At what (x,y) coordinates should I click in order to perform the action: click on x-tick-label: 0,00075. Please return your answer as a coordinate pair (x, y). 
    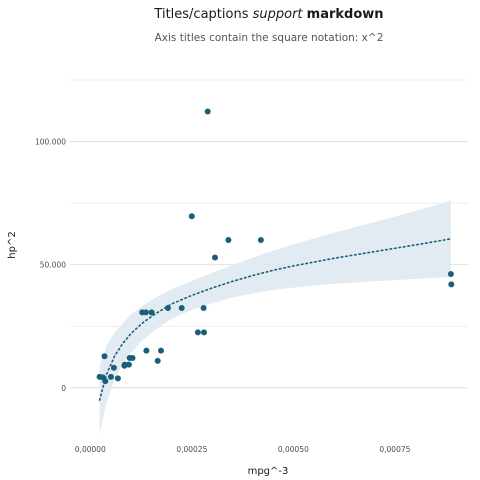
    Looking at the image, I should click on (394, 449).